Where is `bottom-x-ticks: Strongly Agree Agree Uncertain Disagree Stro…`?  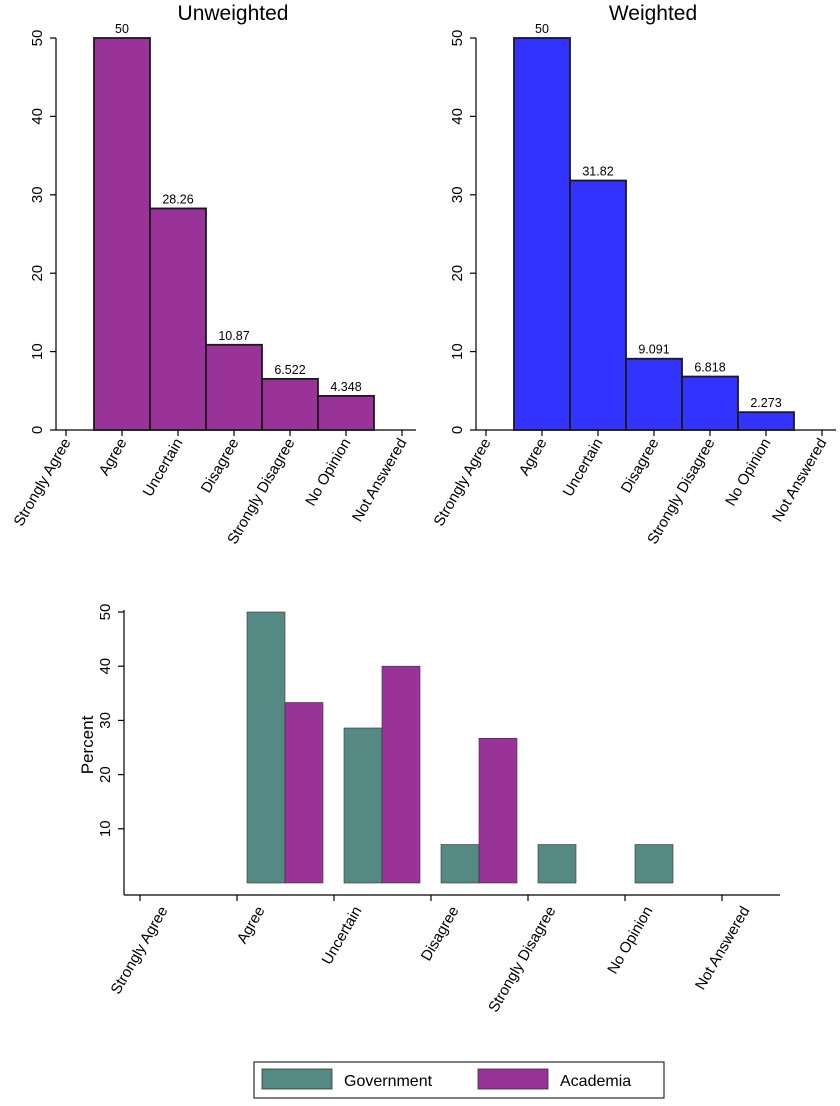
bottom-x-ticks: Strongly Agree Agree Uncertain Disagree Stro… is located at coordinates (430, 955).